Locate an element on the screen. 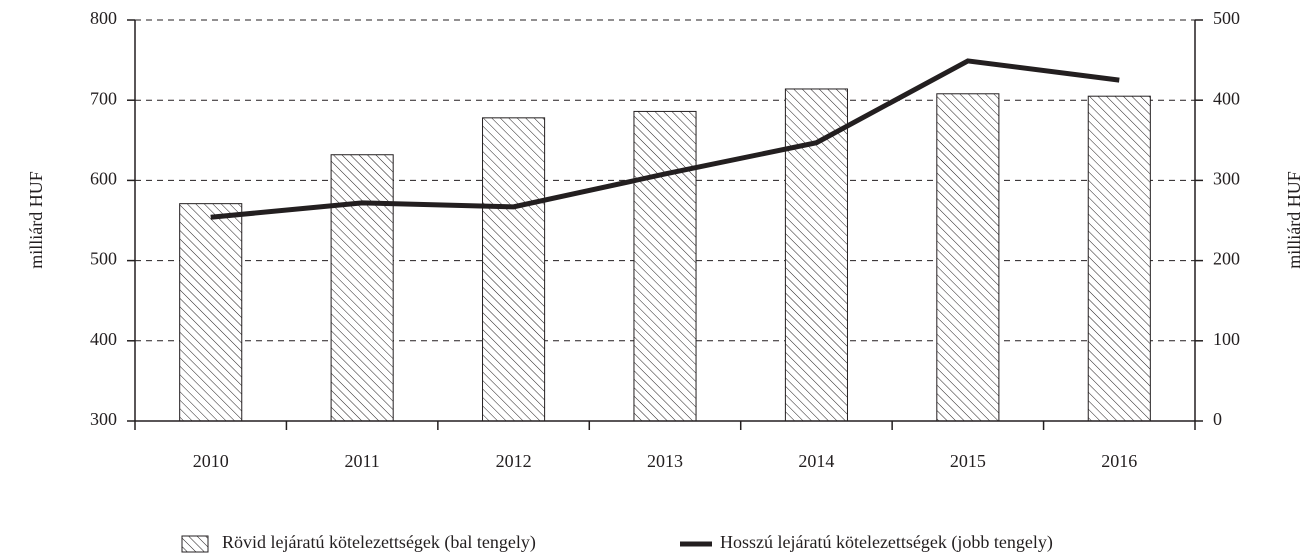 The width and height of the screenshot is (1311, 554). y-axis-label: milliárd HUF is located at coordinates (36, 220).